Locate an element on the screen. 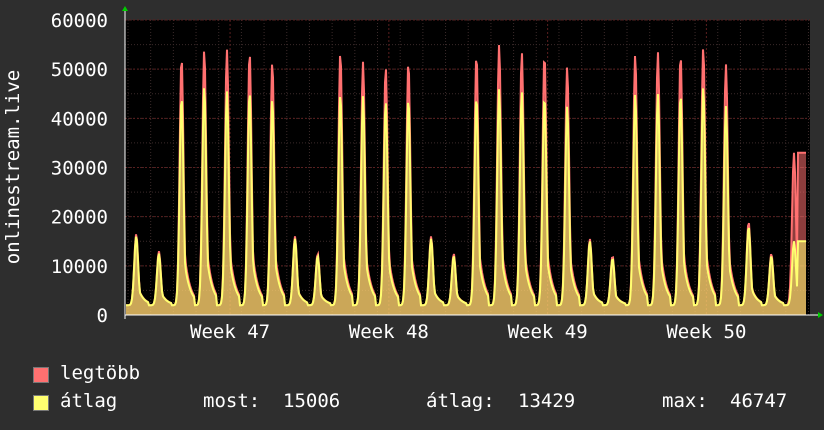 The image size is (824, 430). x-tick-label: Week 50 is located at coordinates (706, 332).